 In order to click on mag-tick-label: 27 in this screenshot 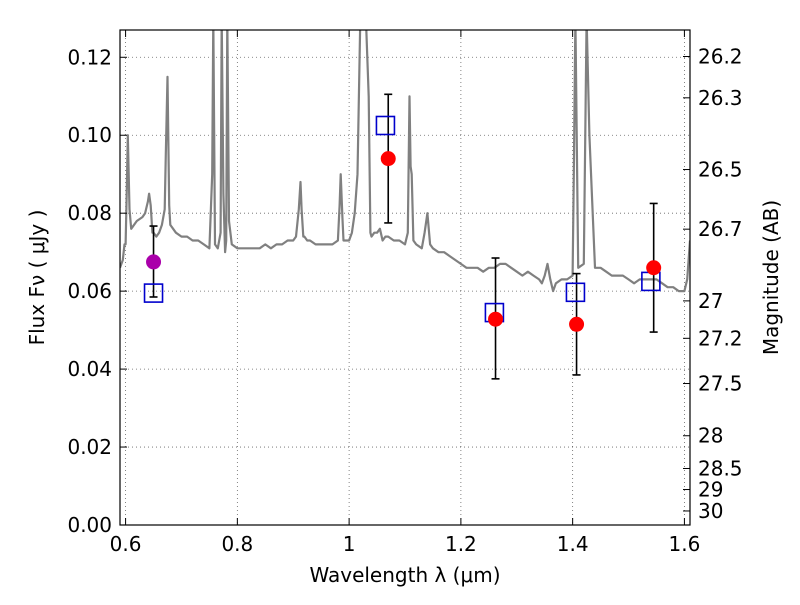, I will do `click(710, 301)`.